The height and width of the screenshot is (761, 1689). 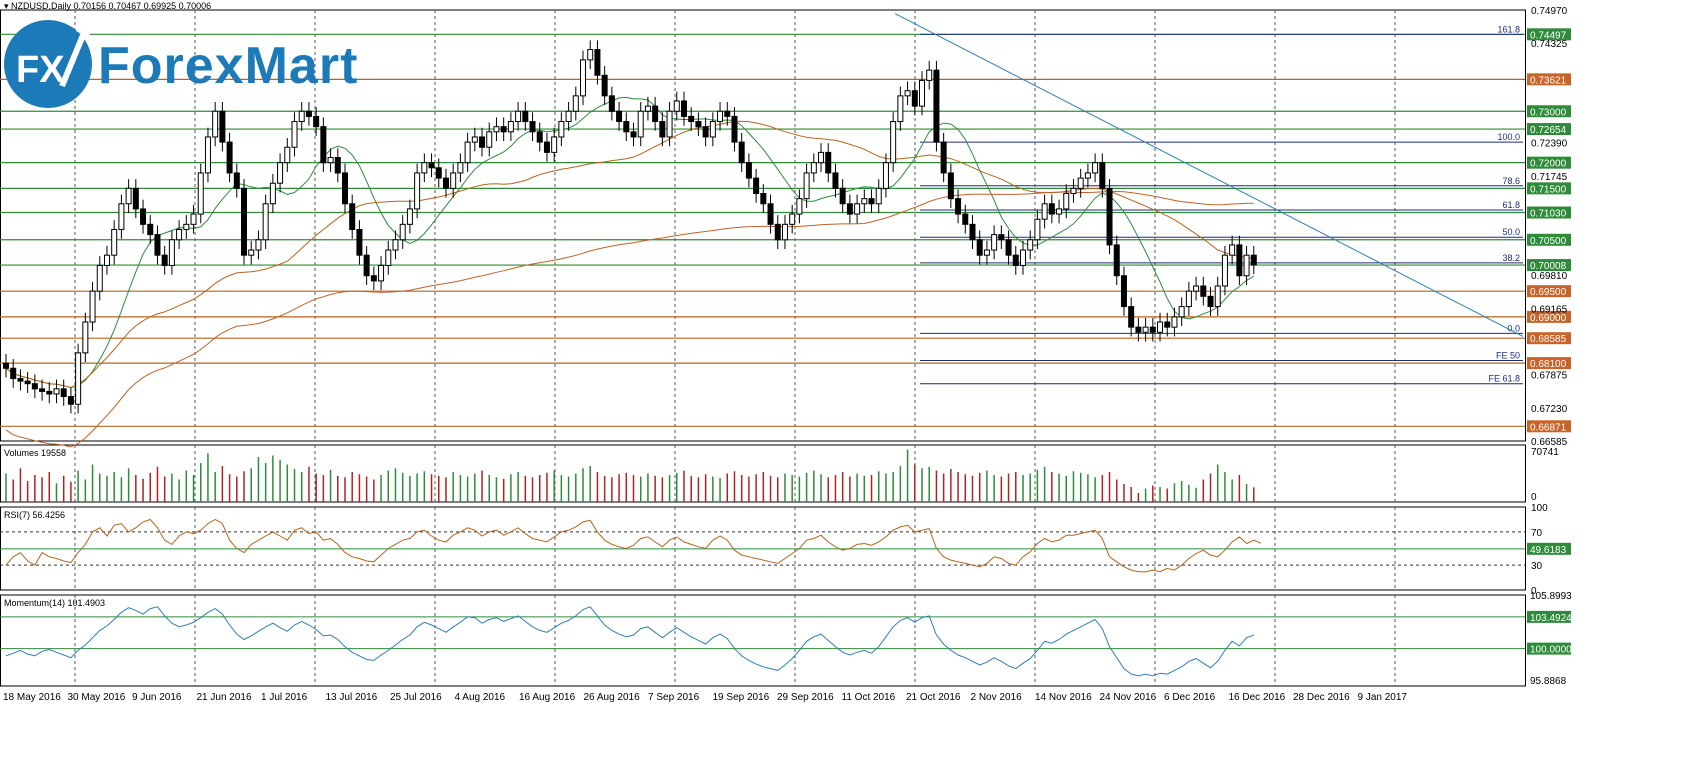 What do you see at coordinates (1548, 130) in the screenshot?
I see `level-tag-text: 0.72654` at bounding box center [1548, 130].